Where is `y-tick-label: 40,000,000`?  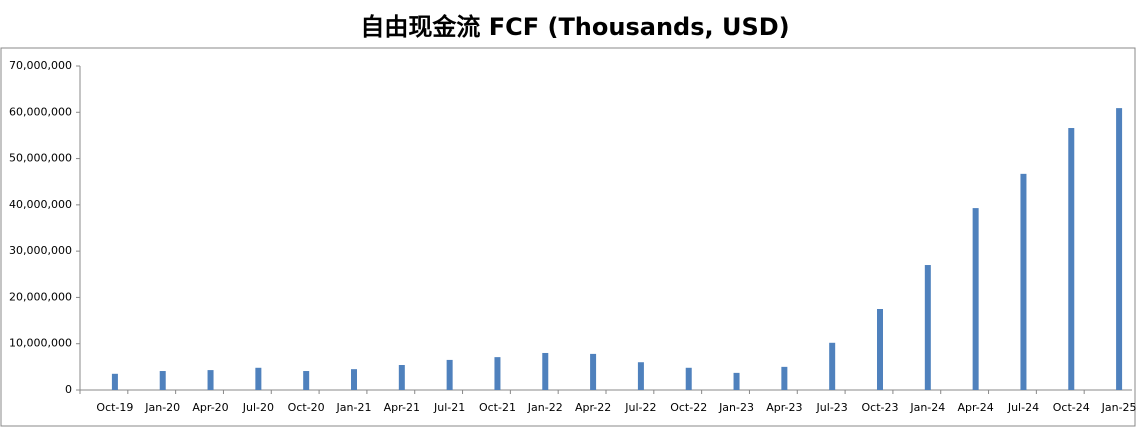 y-tick-label: 40,000,000 is located at coordinates (40, 204).